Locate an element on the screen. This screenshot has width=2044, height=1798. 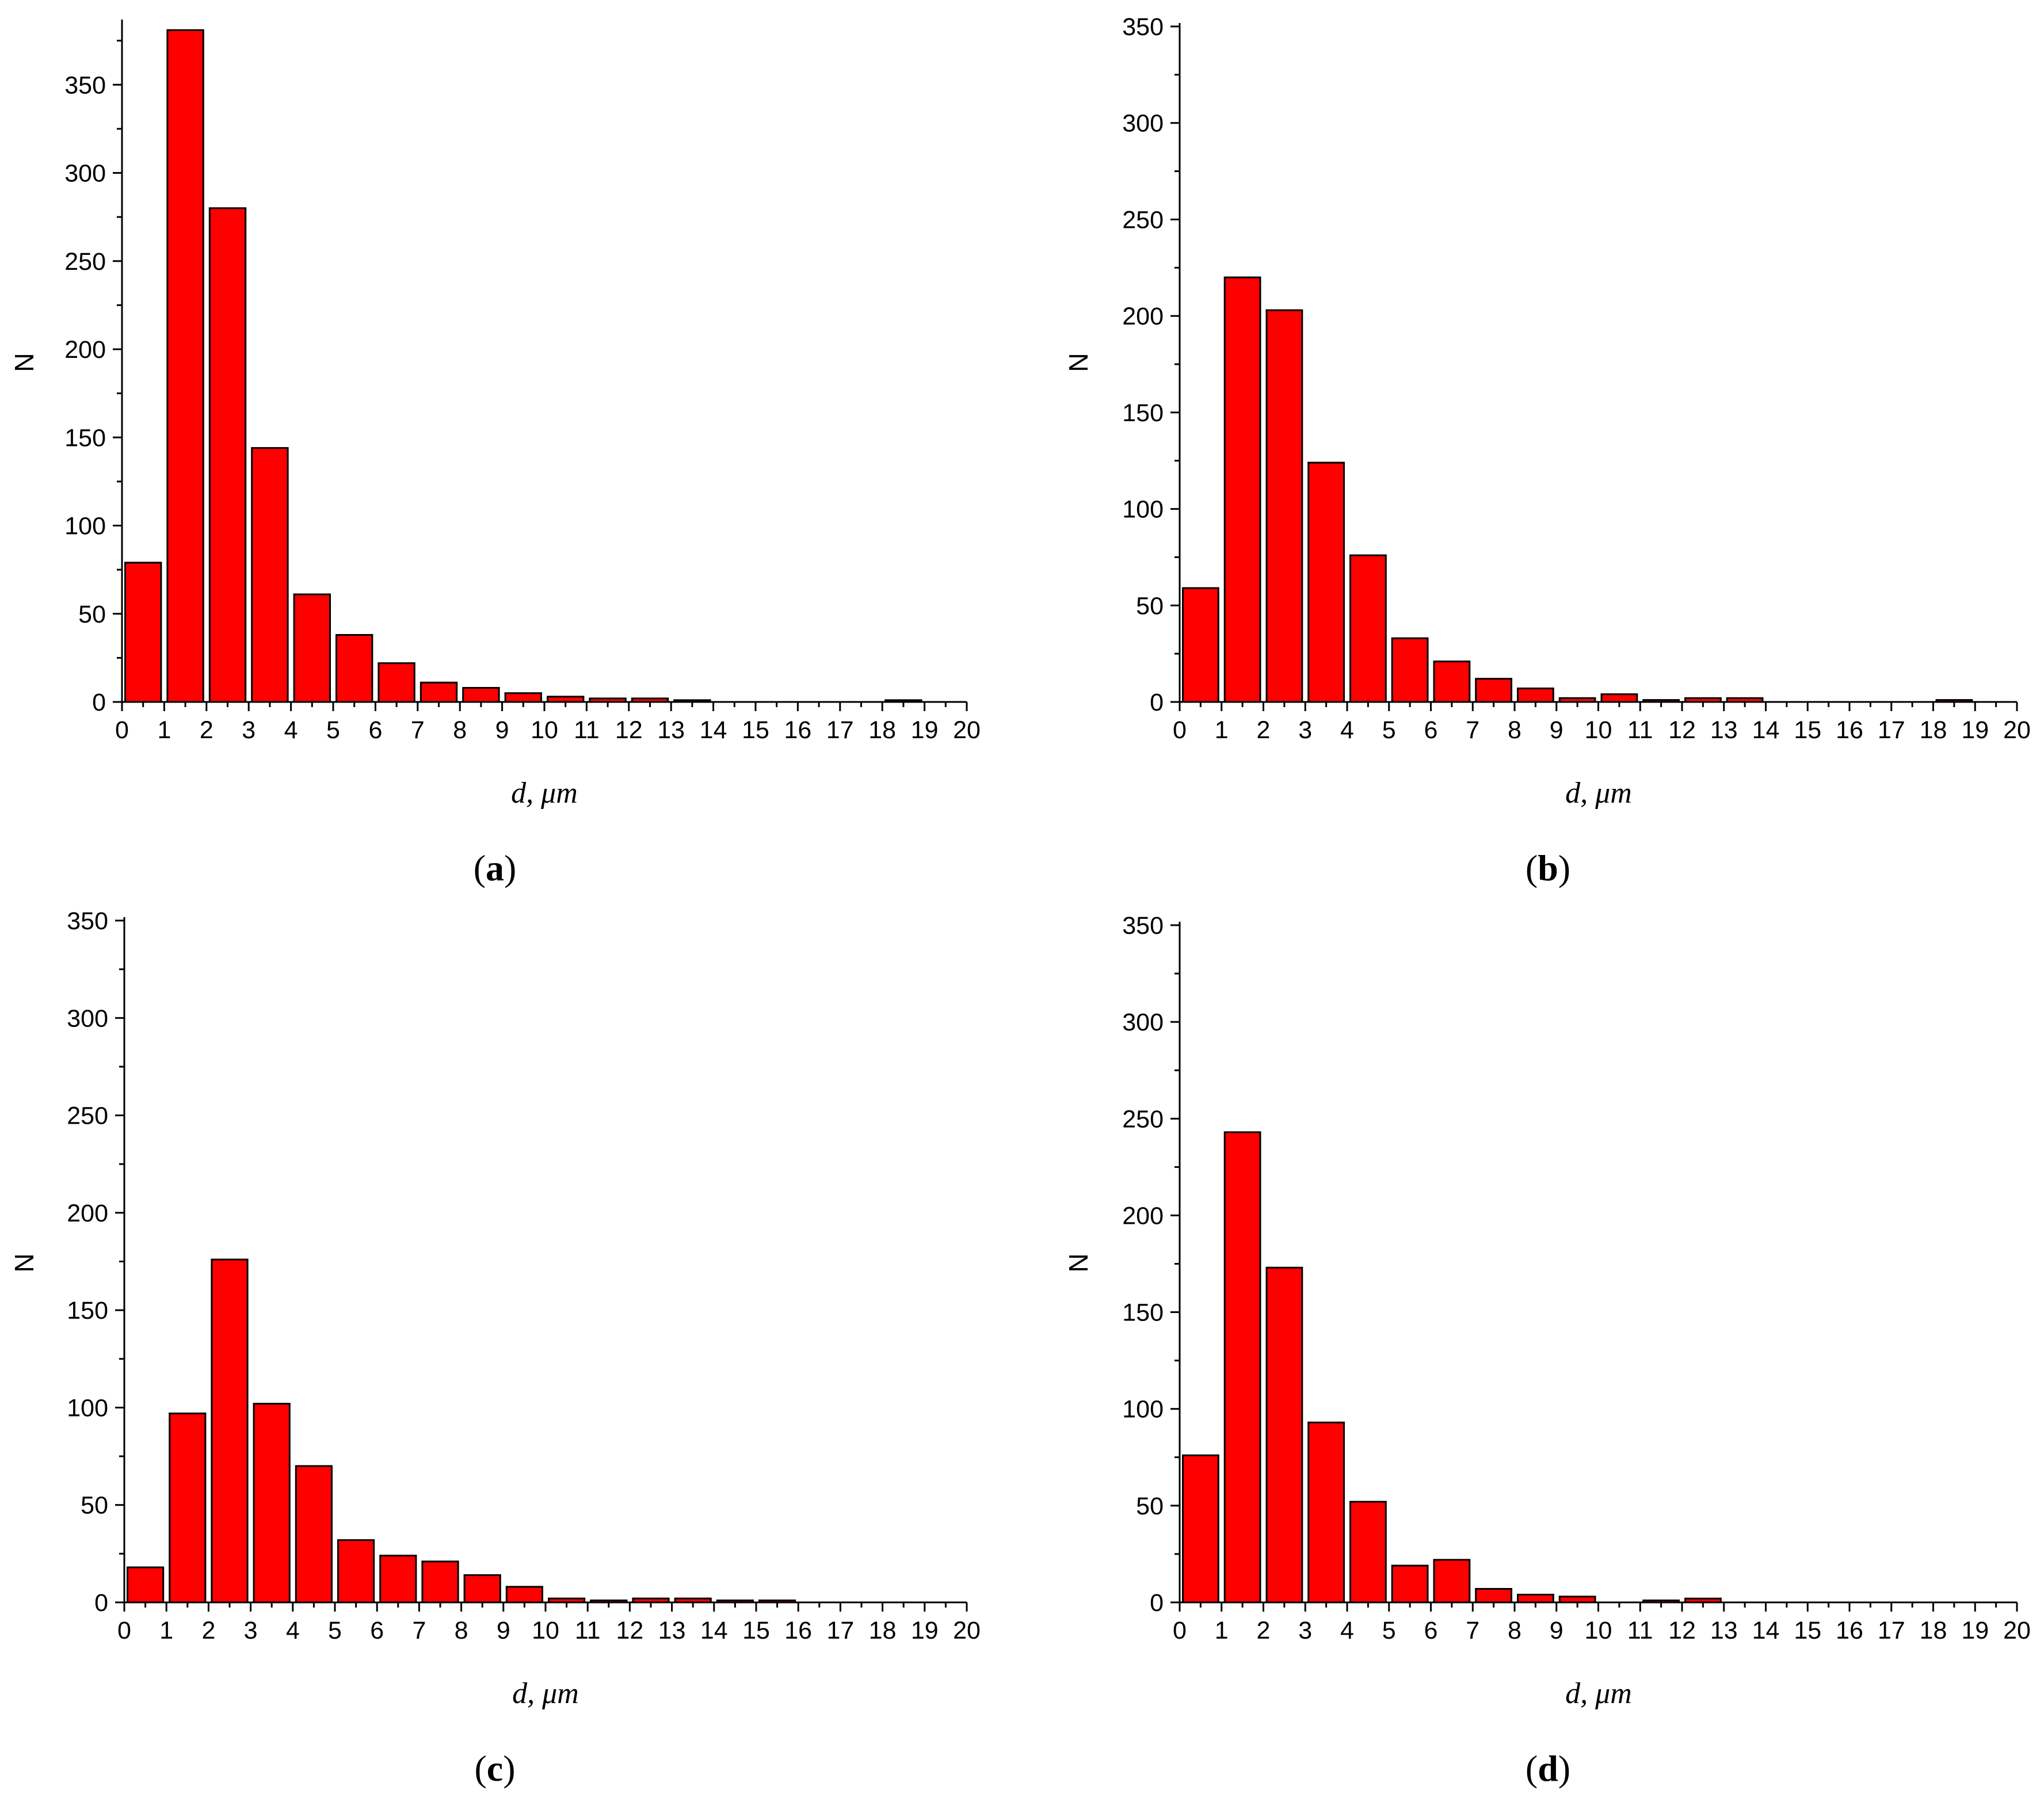
y-tick-label-c-150: 150 is located at coordinates (87, 1310).